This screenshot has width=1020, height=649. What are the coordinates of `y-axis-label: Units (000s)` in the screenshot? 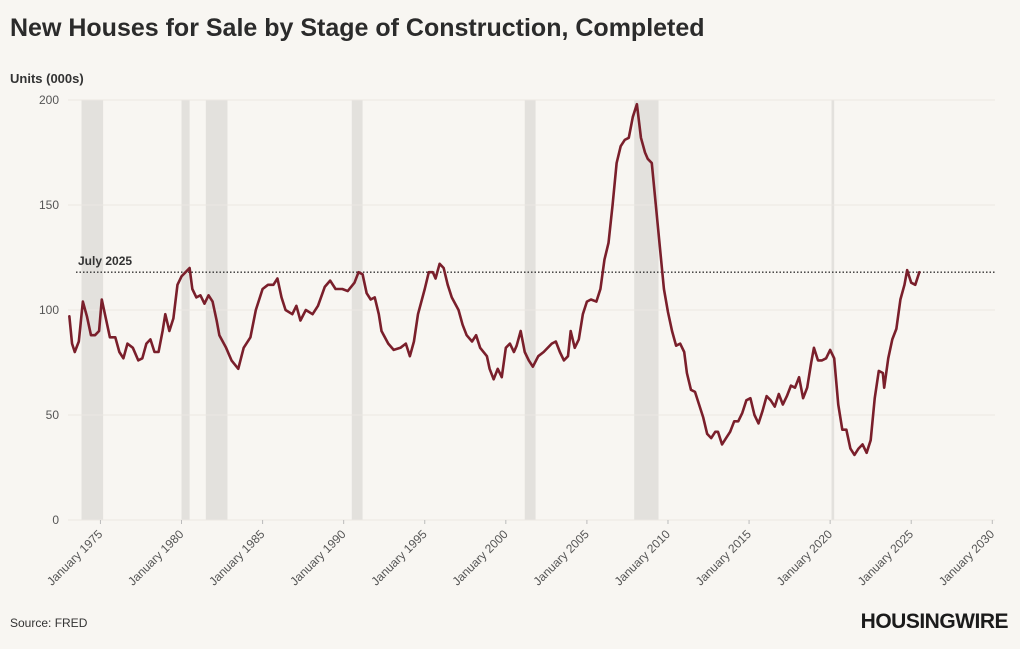 It's located at (47, 78).